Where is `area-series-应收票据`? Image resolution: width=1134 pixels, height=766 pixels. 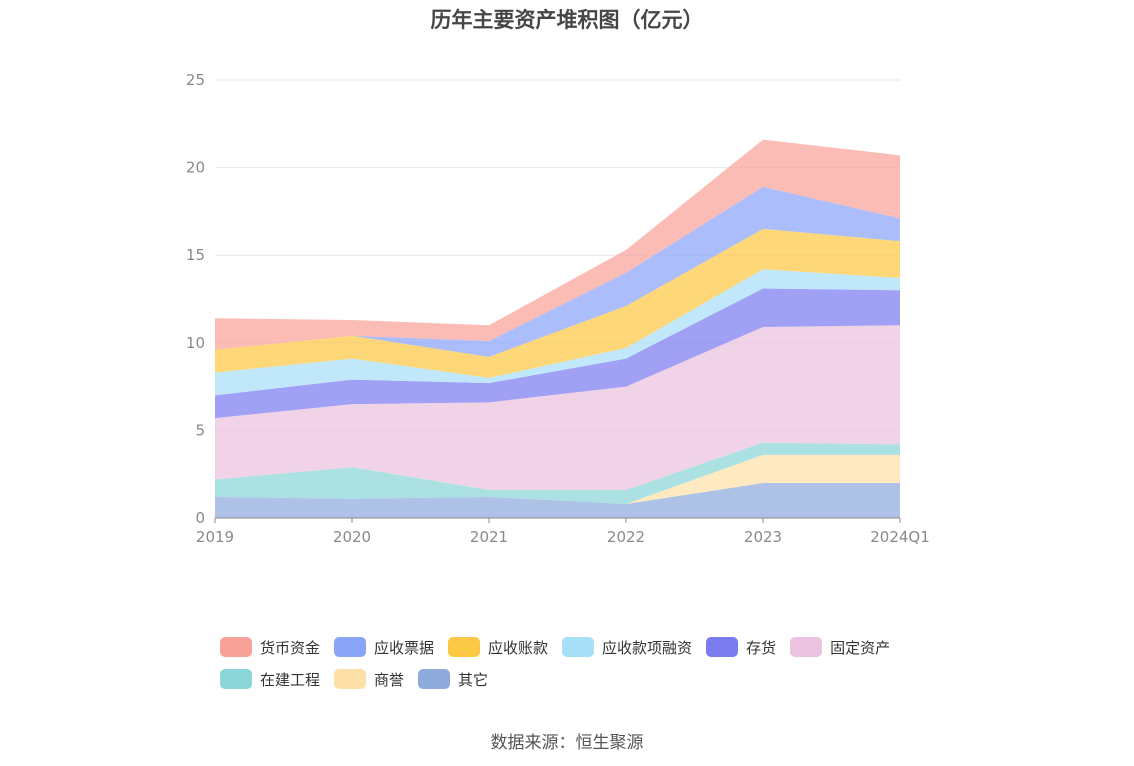
area-series-应收票据 is located at coordinates (557, 271).